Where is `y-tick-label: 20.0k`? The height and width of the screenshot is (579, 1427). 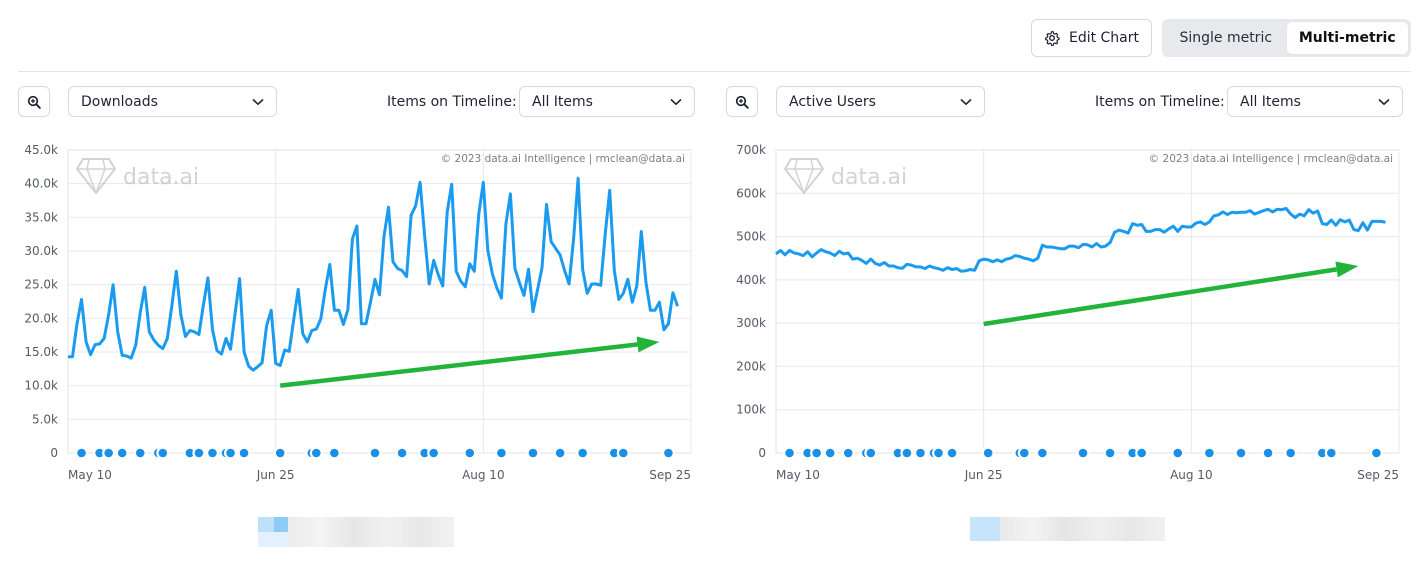 y-tick-label: 20.0k is located at coordinates (41, 318).